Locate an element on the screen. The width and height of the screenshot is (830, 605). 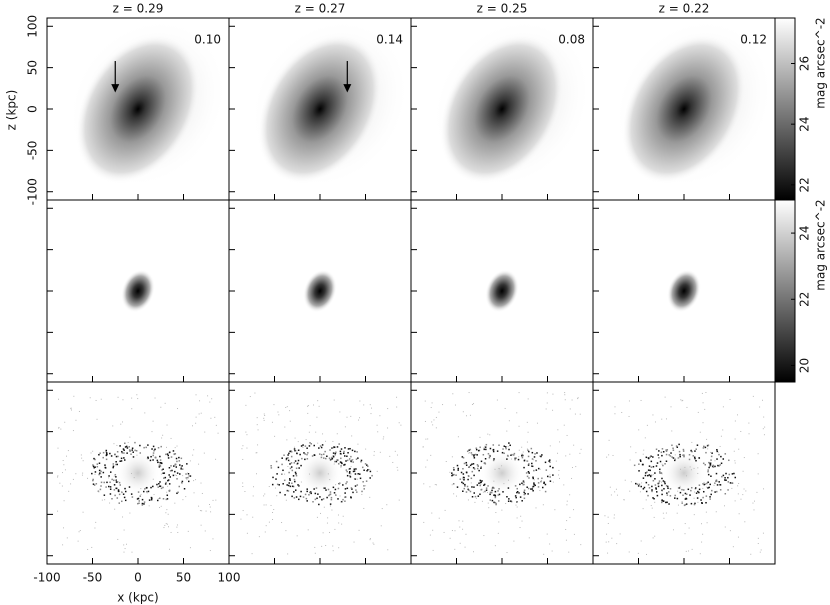
arrow-head is located at coordinates (347, 88).